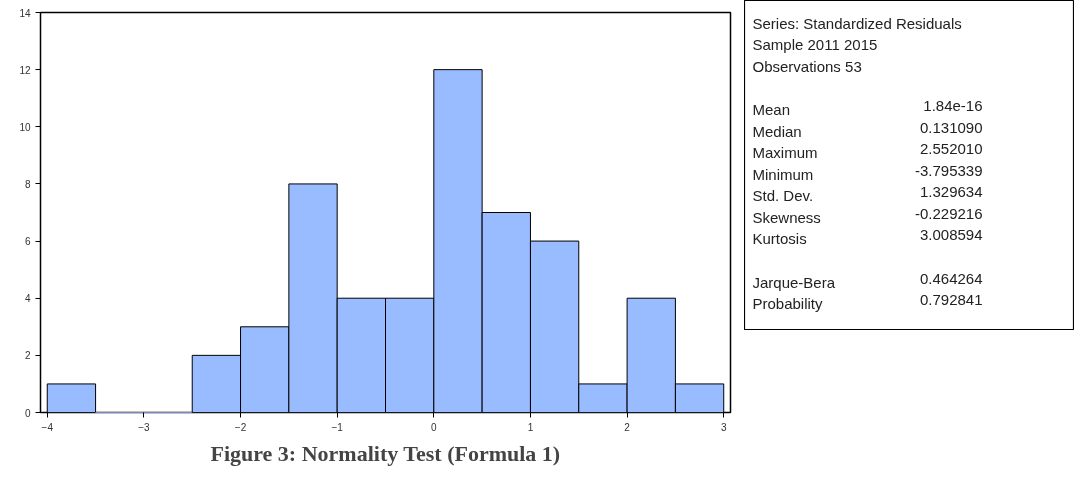 The height and width of the screenshot is (489, 1084). Describe the element at coordinates (867, 301) in the screenshot. I see `text: Probability 0.792841` at that location.